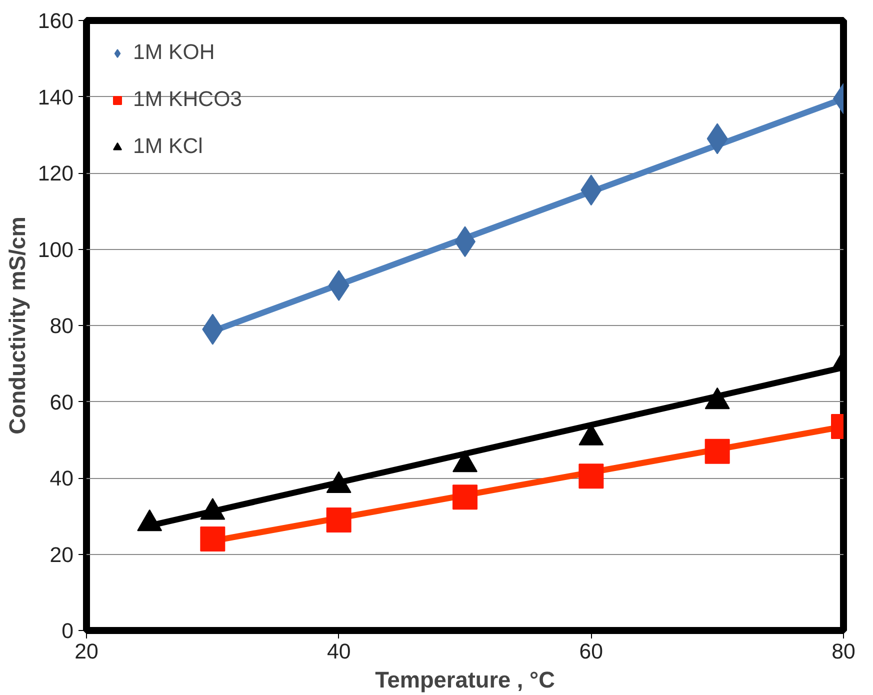 The image size is (873, 695). I want to click on y-tick-label: 40, so click(62, 478).